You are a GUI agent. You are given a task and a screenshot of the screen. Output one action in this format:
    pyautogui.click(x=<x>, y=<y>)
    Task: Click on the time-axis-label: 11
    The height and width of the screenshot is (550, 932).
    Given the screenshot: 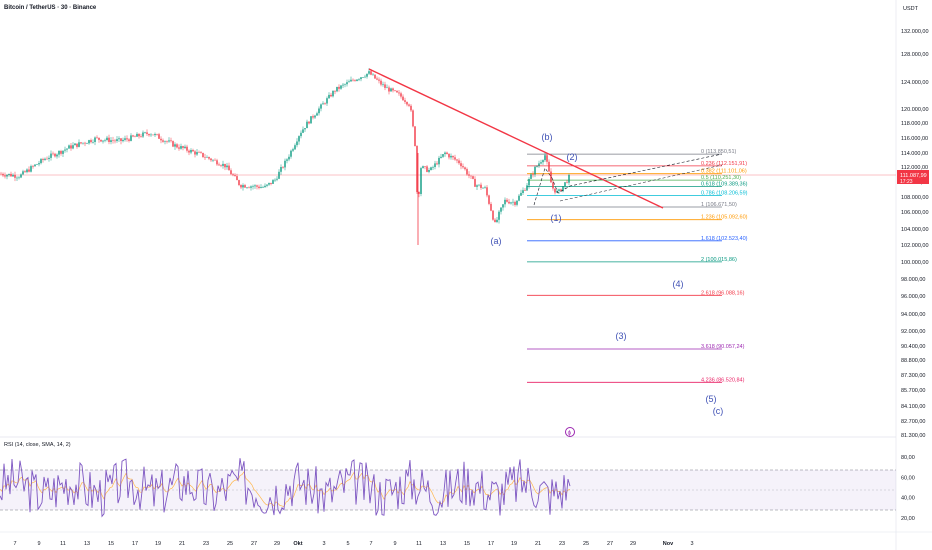 What is the action you would take?
    pyautogui.click(x=419, y=544)
    